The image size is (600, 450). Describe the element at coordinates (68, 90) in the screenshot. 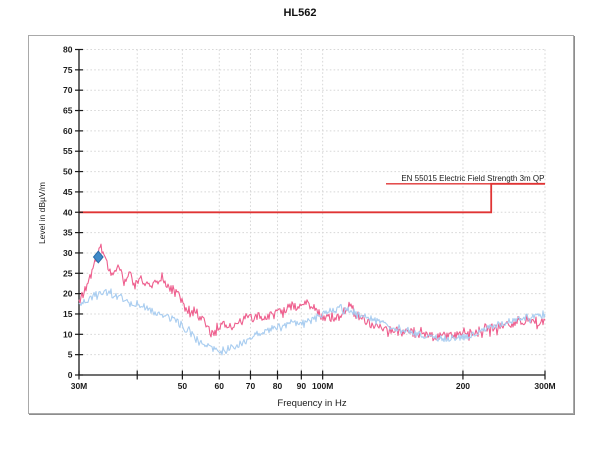

I see `y-axis-tick-label: 70` at that location.